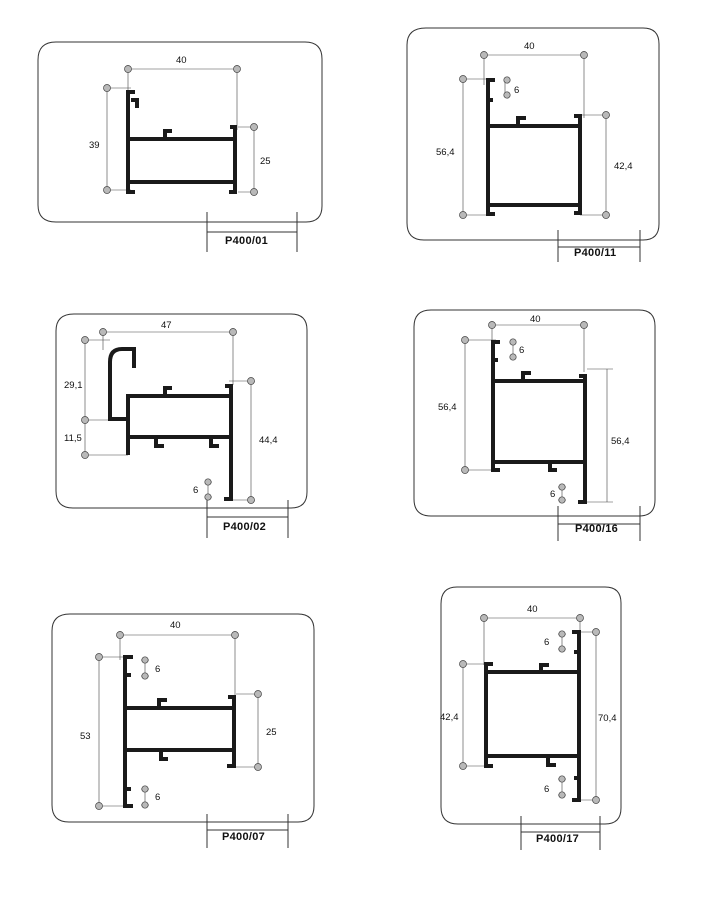 The image size is (702, 899). I want to click on profile-card-p400-16: P400/16 40 6 56,4 56,4 6, so click(534, 425).